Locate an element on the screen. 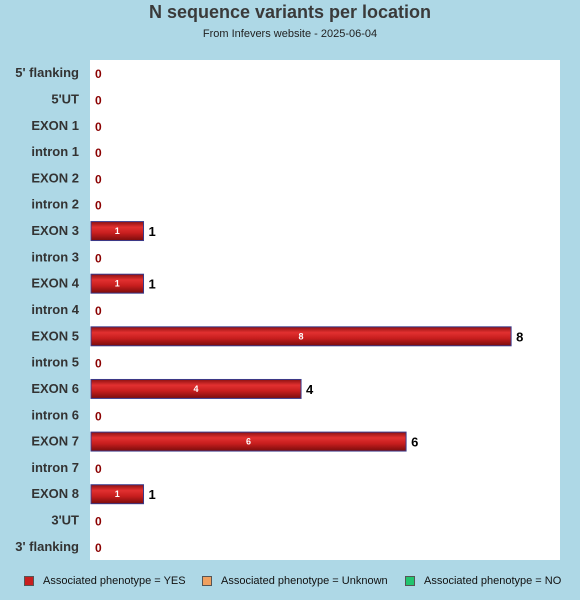  legend-item-unknown: Associated phenotype = Unknown is located at coordinates (295, 581).